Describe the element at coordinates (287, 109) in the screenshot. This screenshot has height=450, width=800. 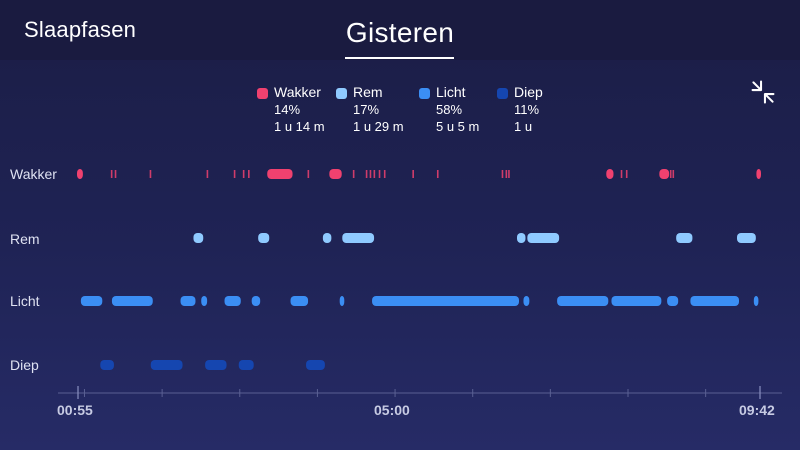
I see `legend-percent: 14%` at that location.